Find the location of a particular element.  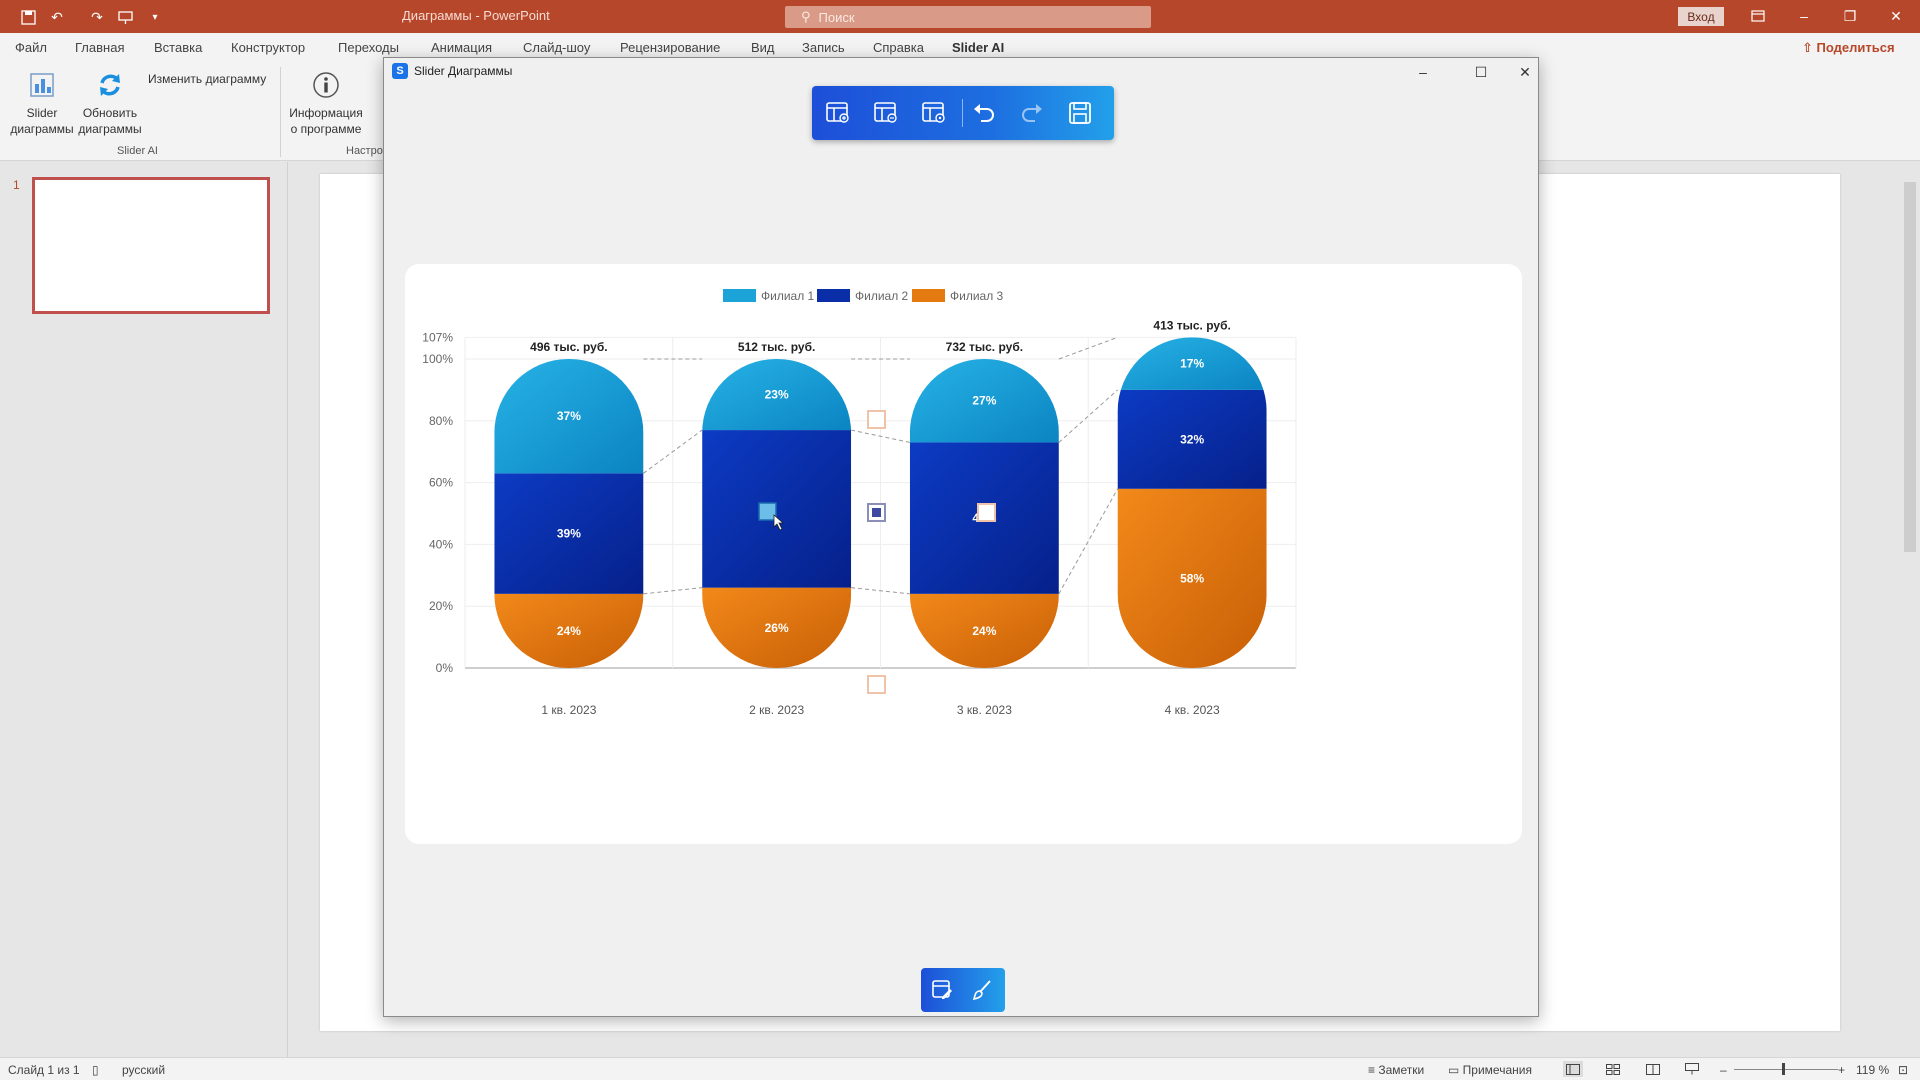

about-label: Информация о программе is located at coordinates (326, 121).